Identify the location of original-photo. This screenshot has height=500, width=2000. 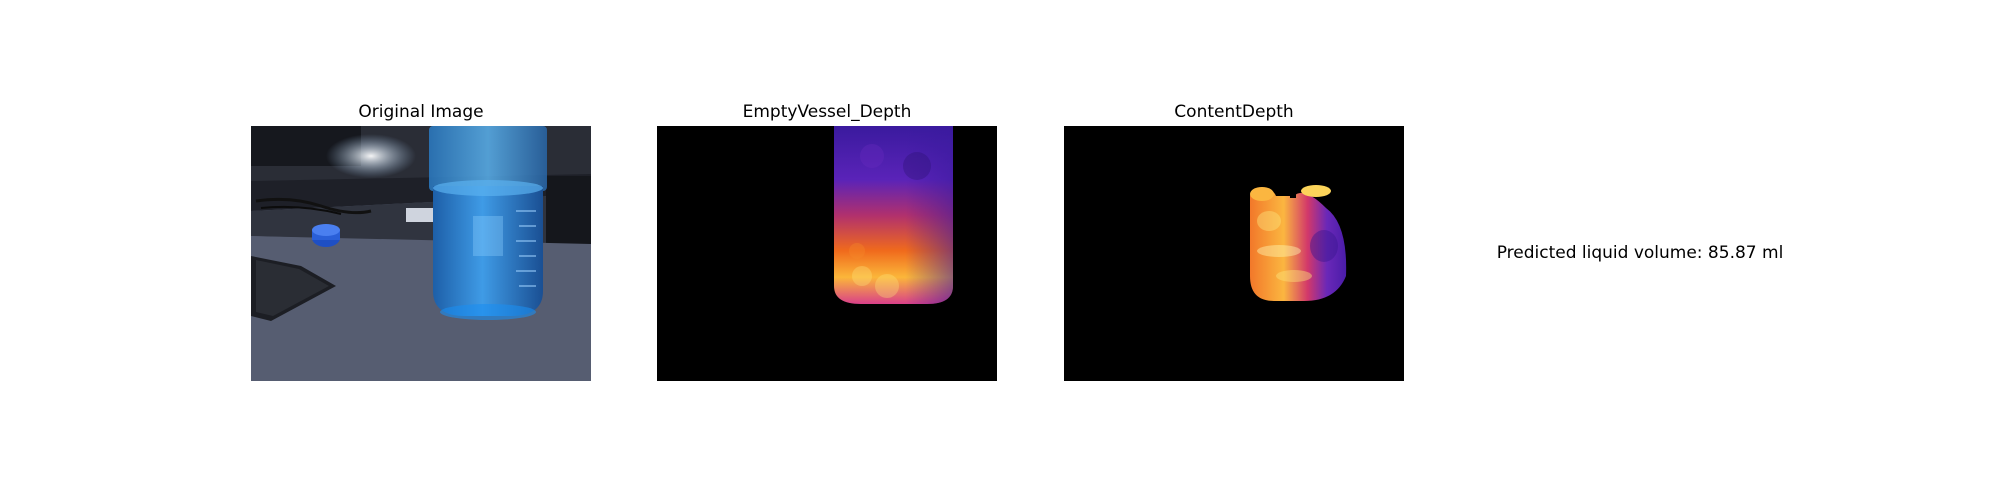
(421, 253).